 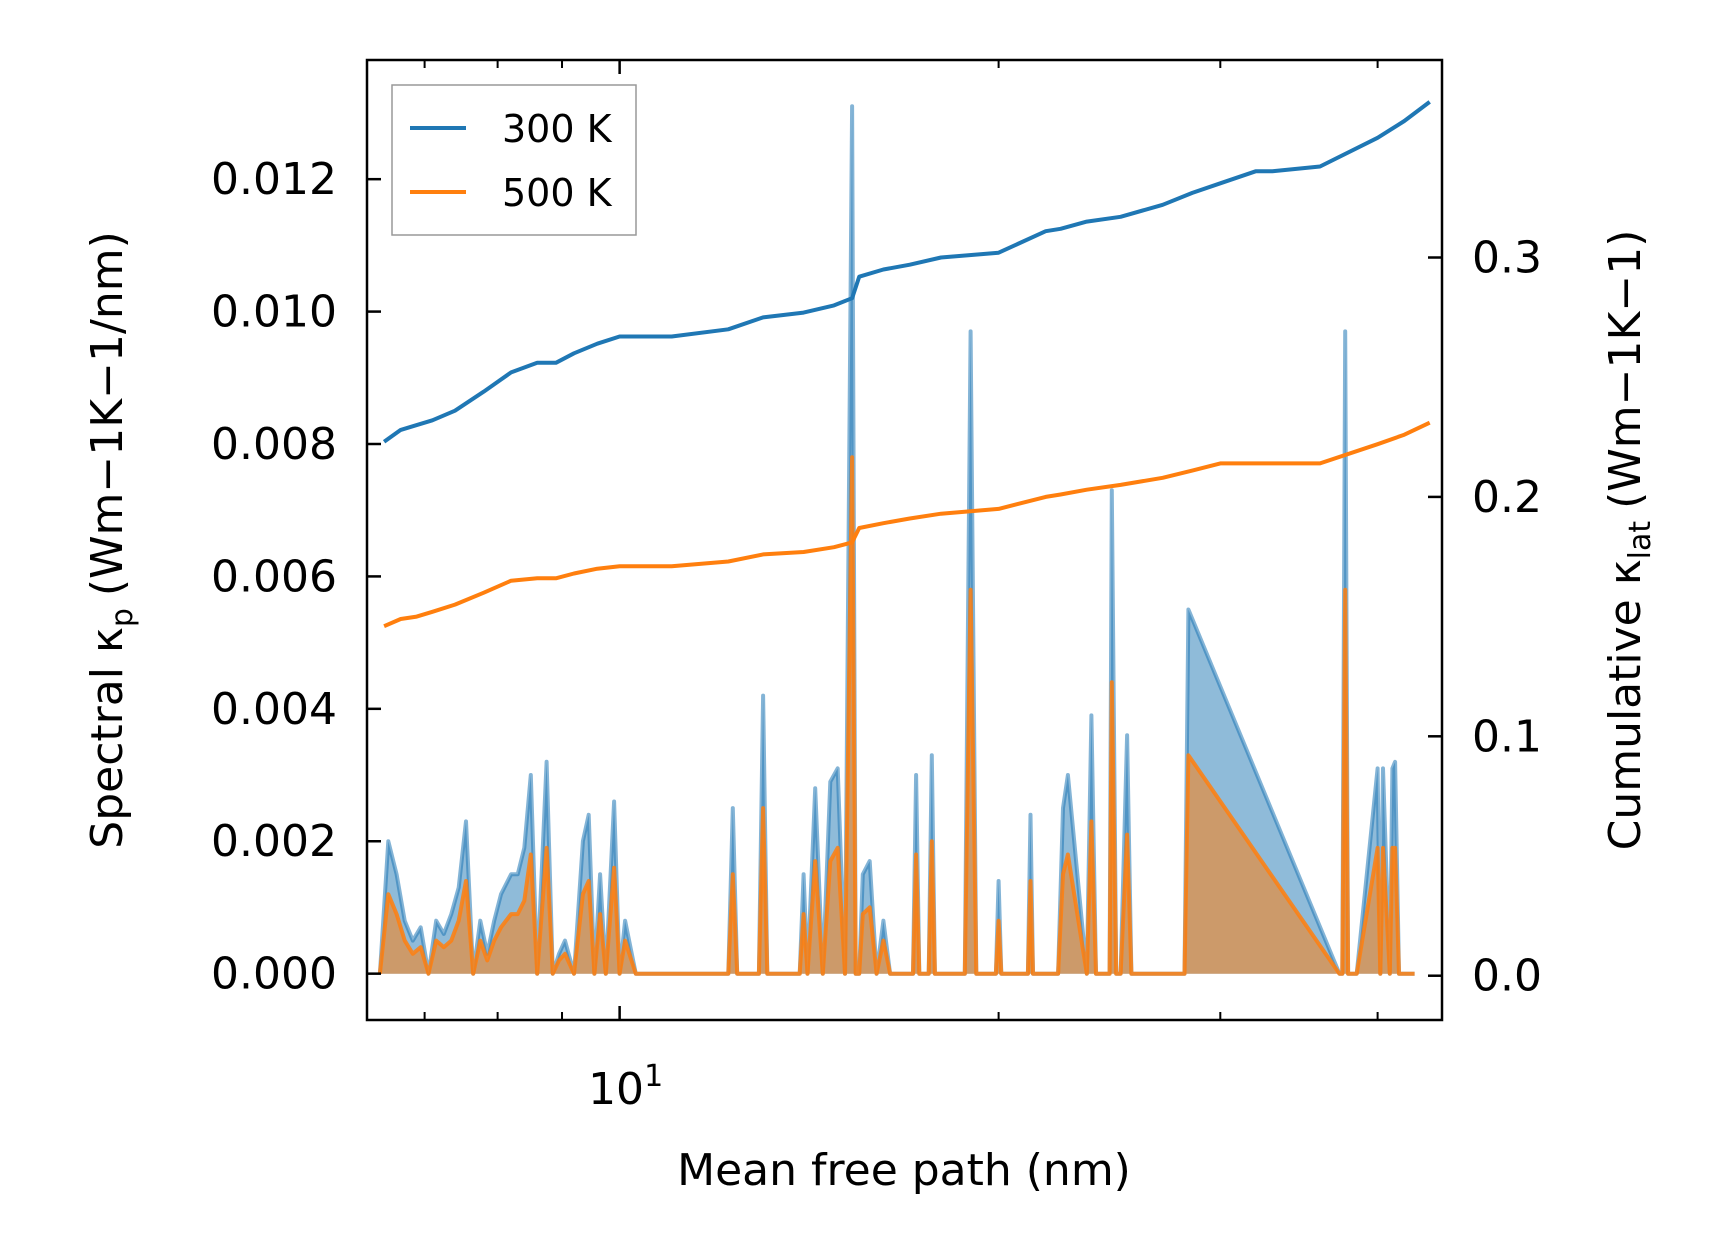 What do you see at coordinates (1507, 736) in the screenshot?
I see `right-tick-label: 0.1` at bounding box center [1507, 736].